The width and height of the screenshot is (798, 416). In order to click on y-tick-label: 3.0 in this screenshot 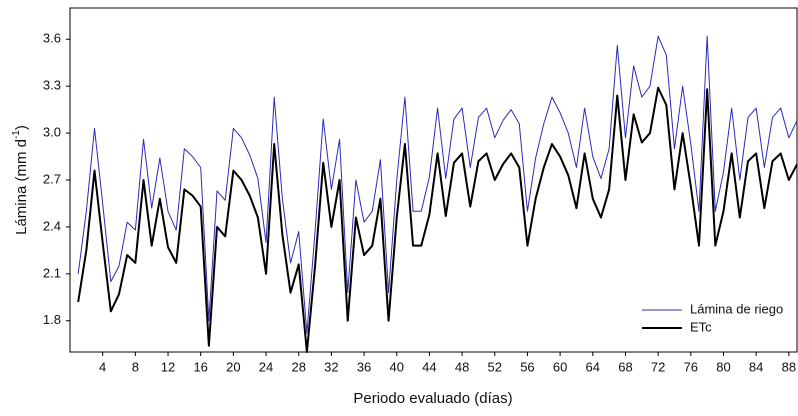, I will do `click(52, 132)`.